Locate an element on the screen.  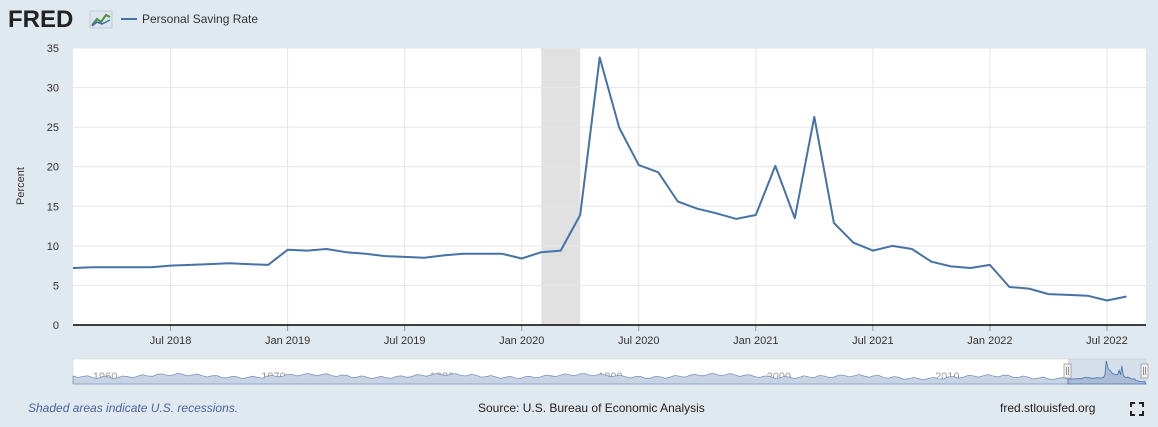
fullscreen-icon is located at coordinates (1137, 409).